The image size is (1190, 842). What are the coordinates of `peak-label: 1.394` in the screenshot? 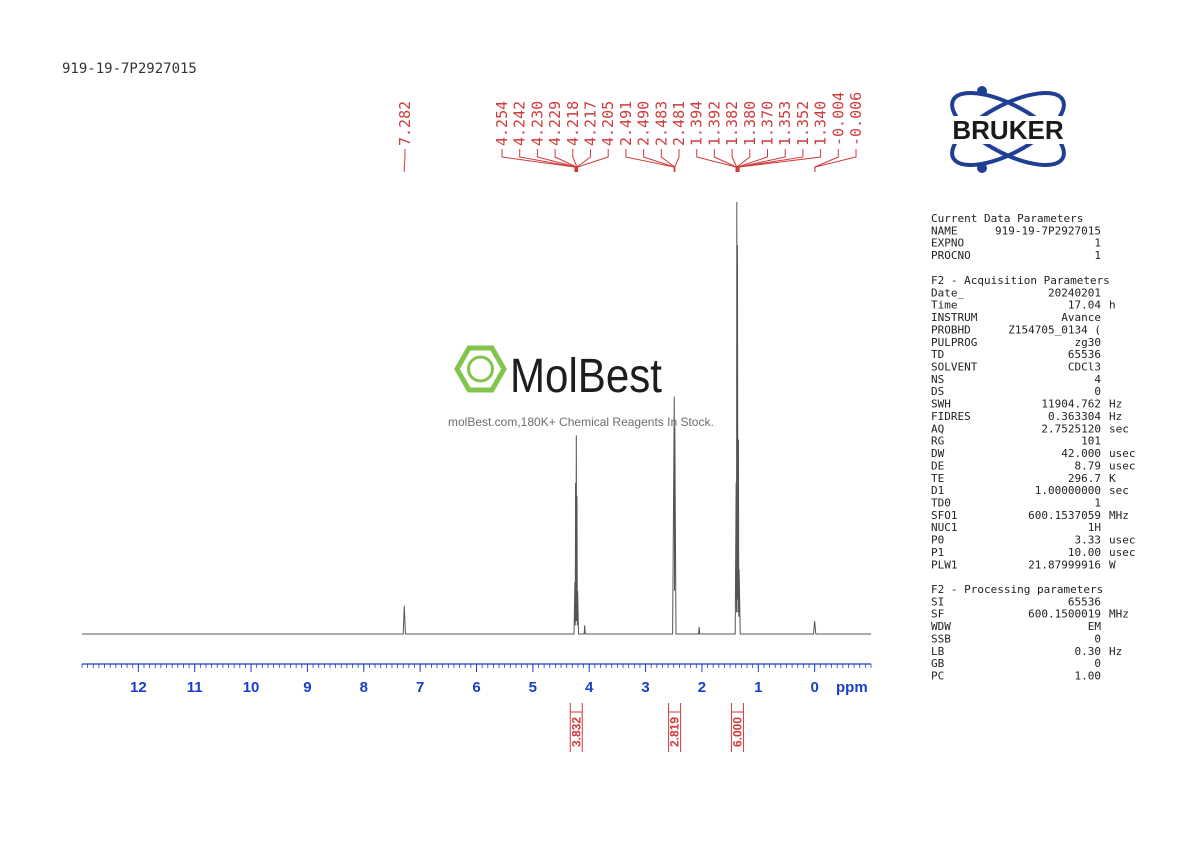 It's located at (697, 123).